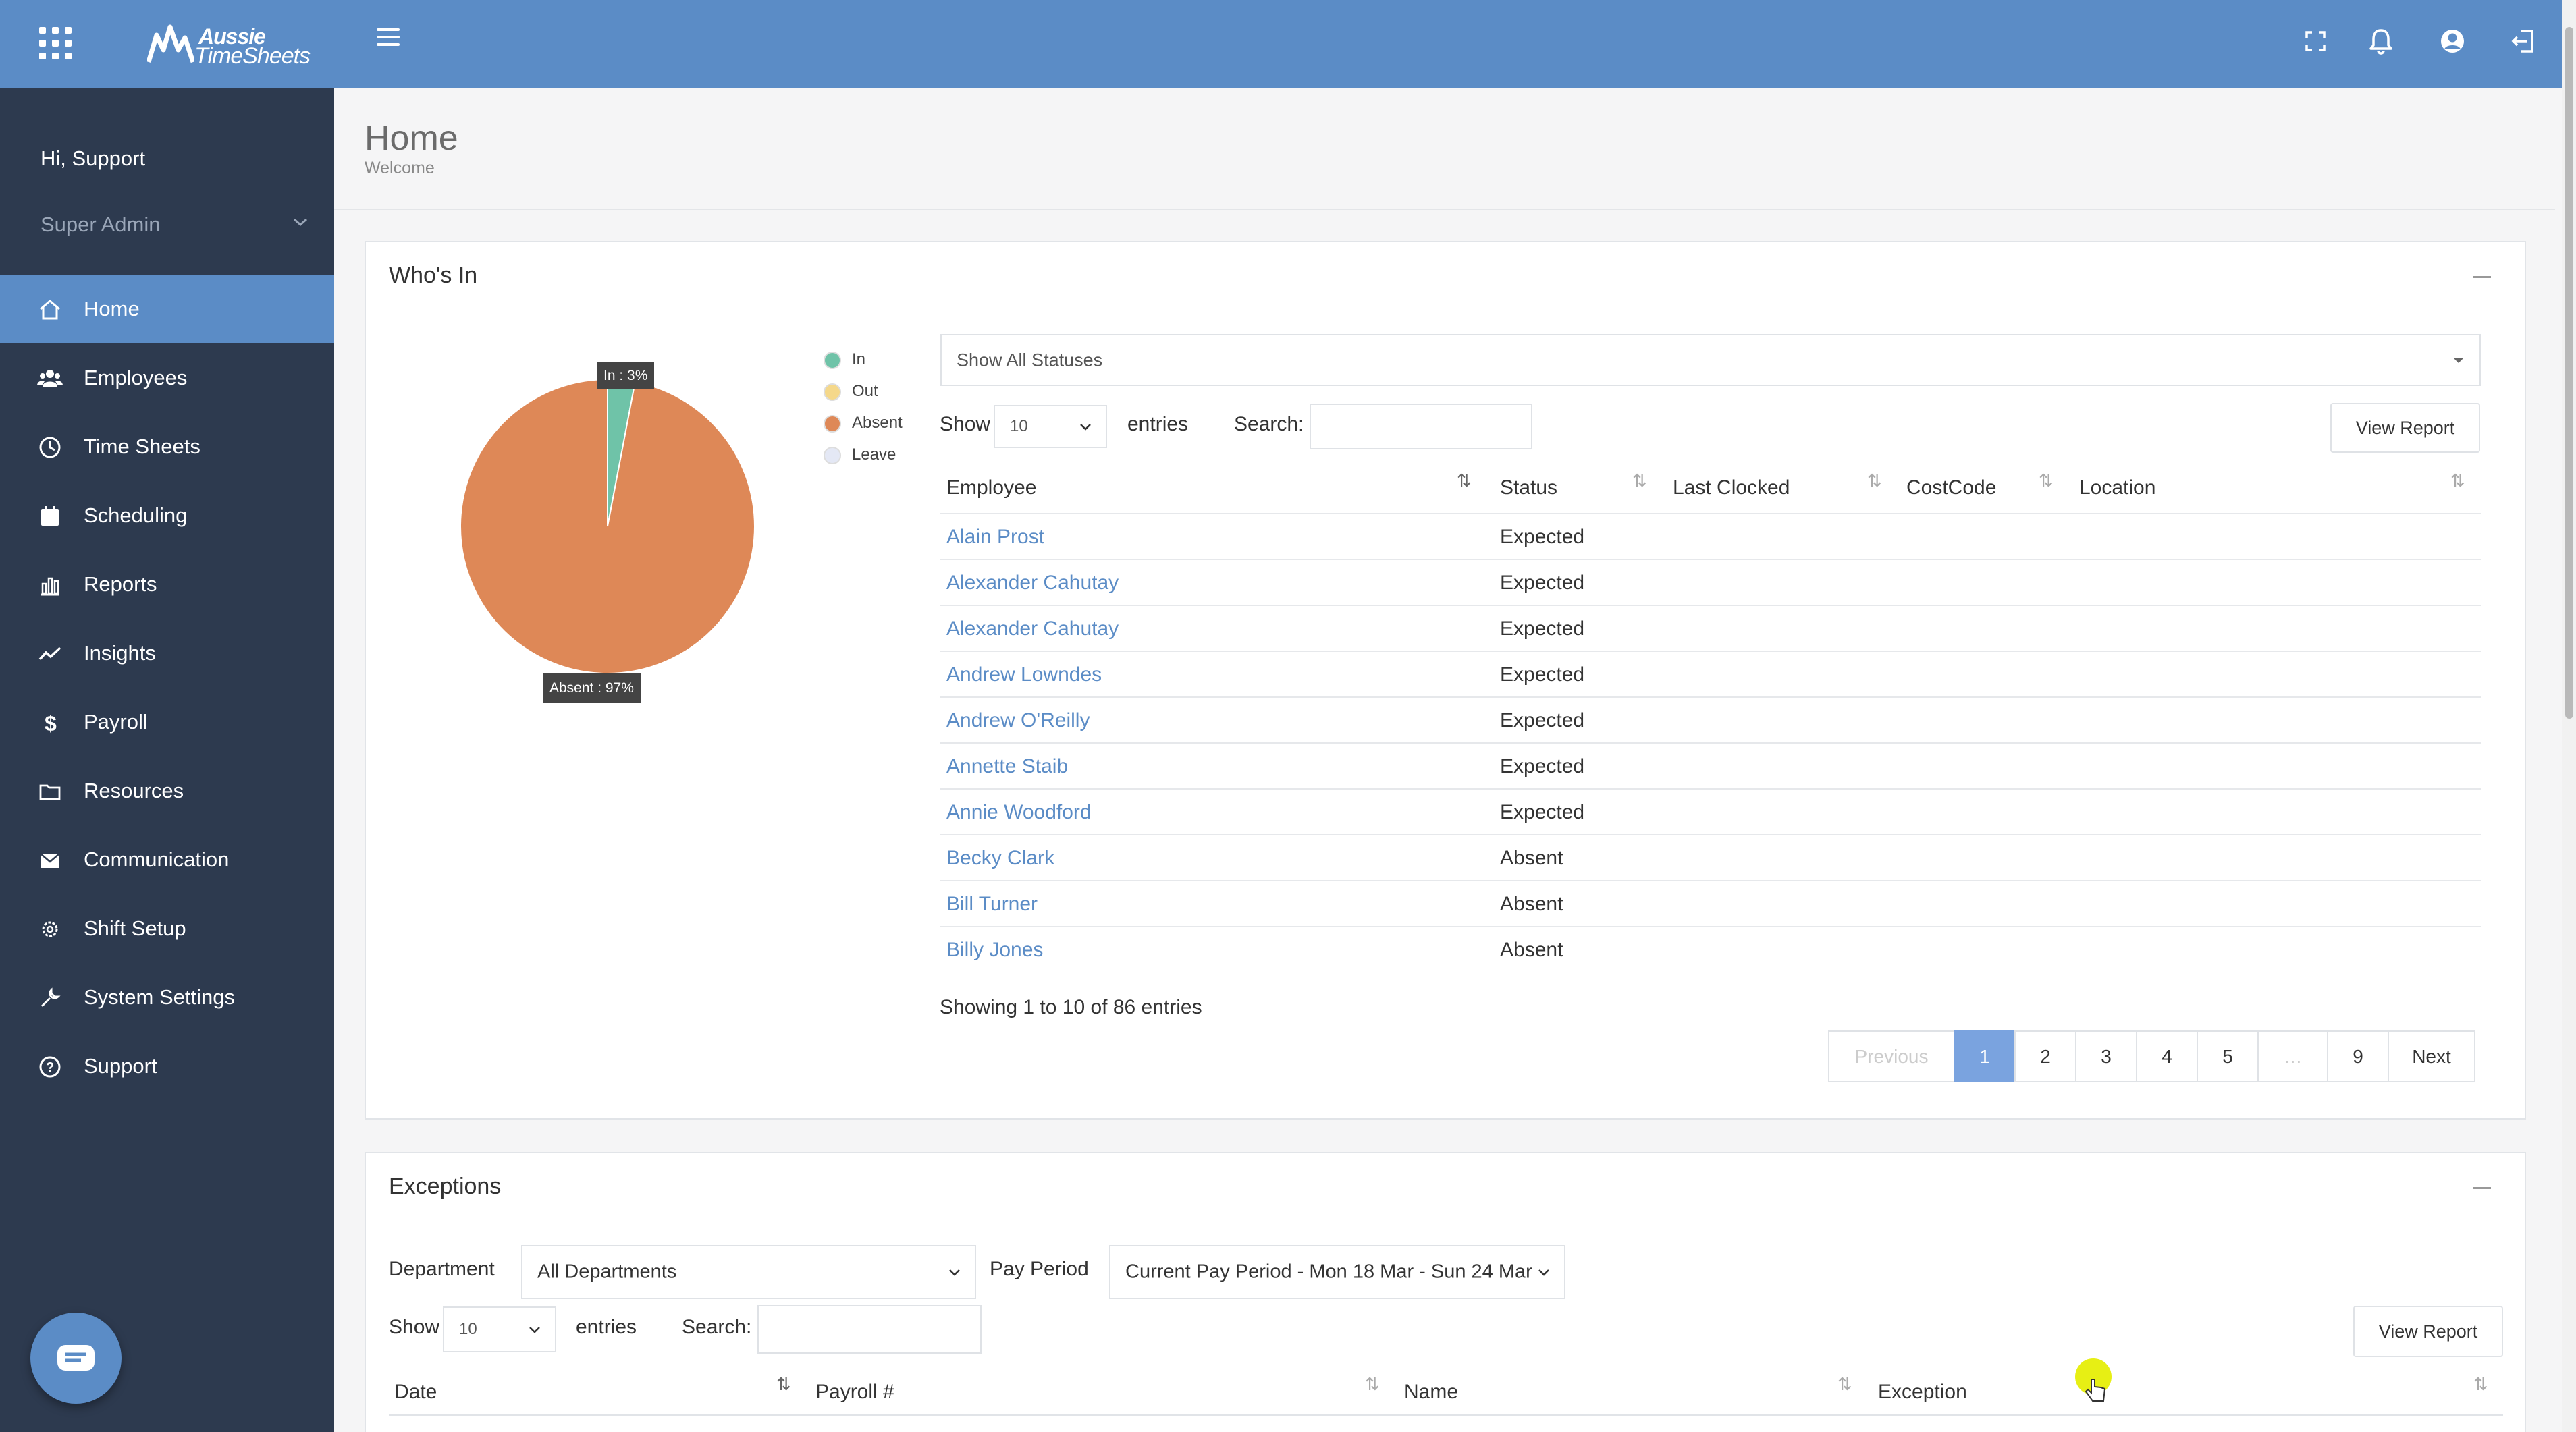 This screenshot has width=2576, height=1432. What do you see at coordinates (142, 446) in the screenshot?
I see `sidebar-item-label: Time Sheets` at bounding box center [142, 446].